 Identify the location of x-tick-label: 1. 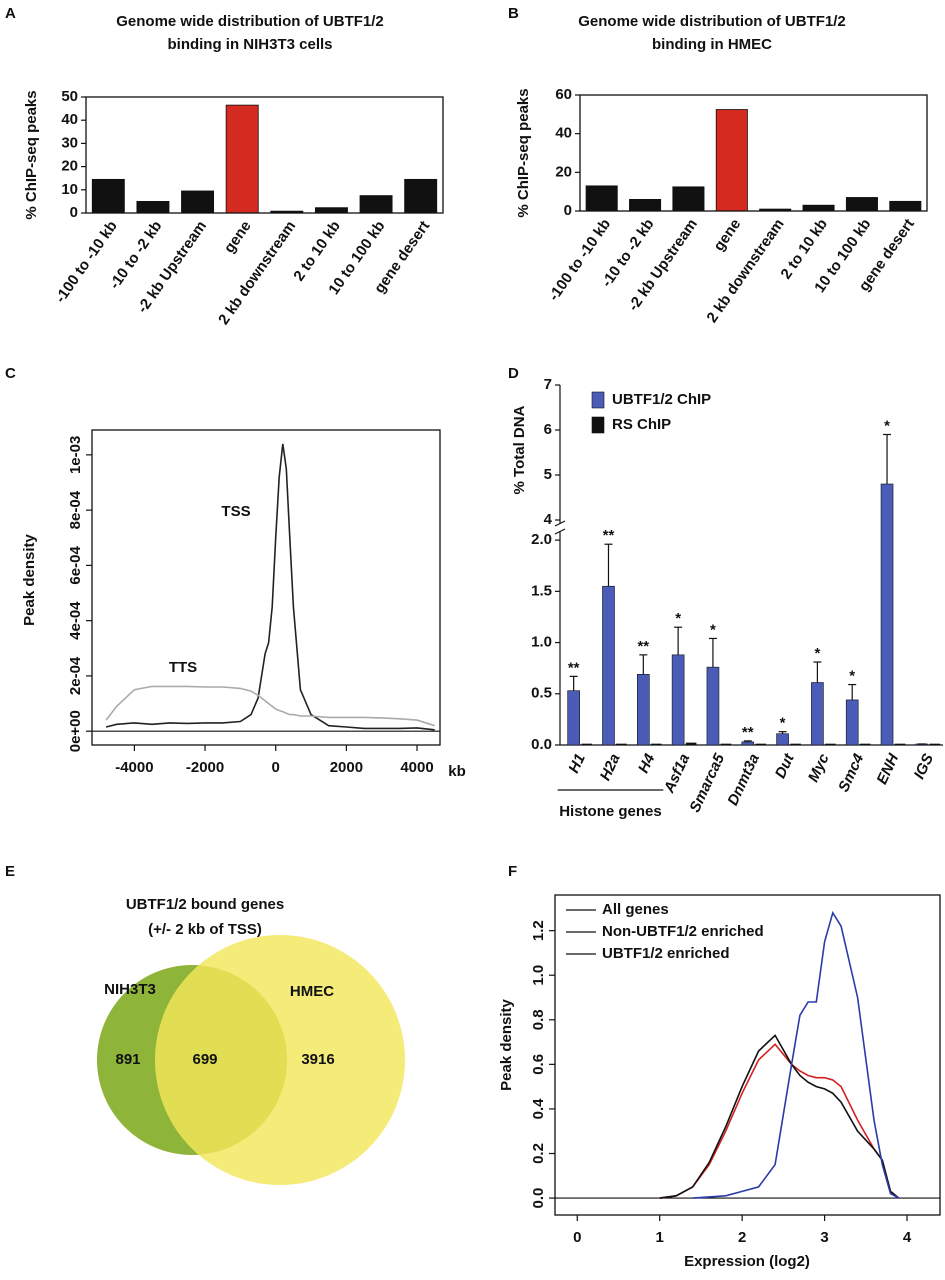
(660, 1237).